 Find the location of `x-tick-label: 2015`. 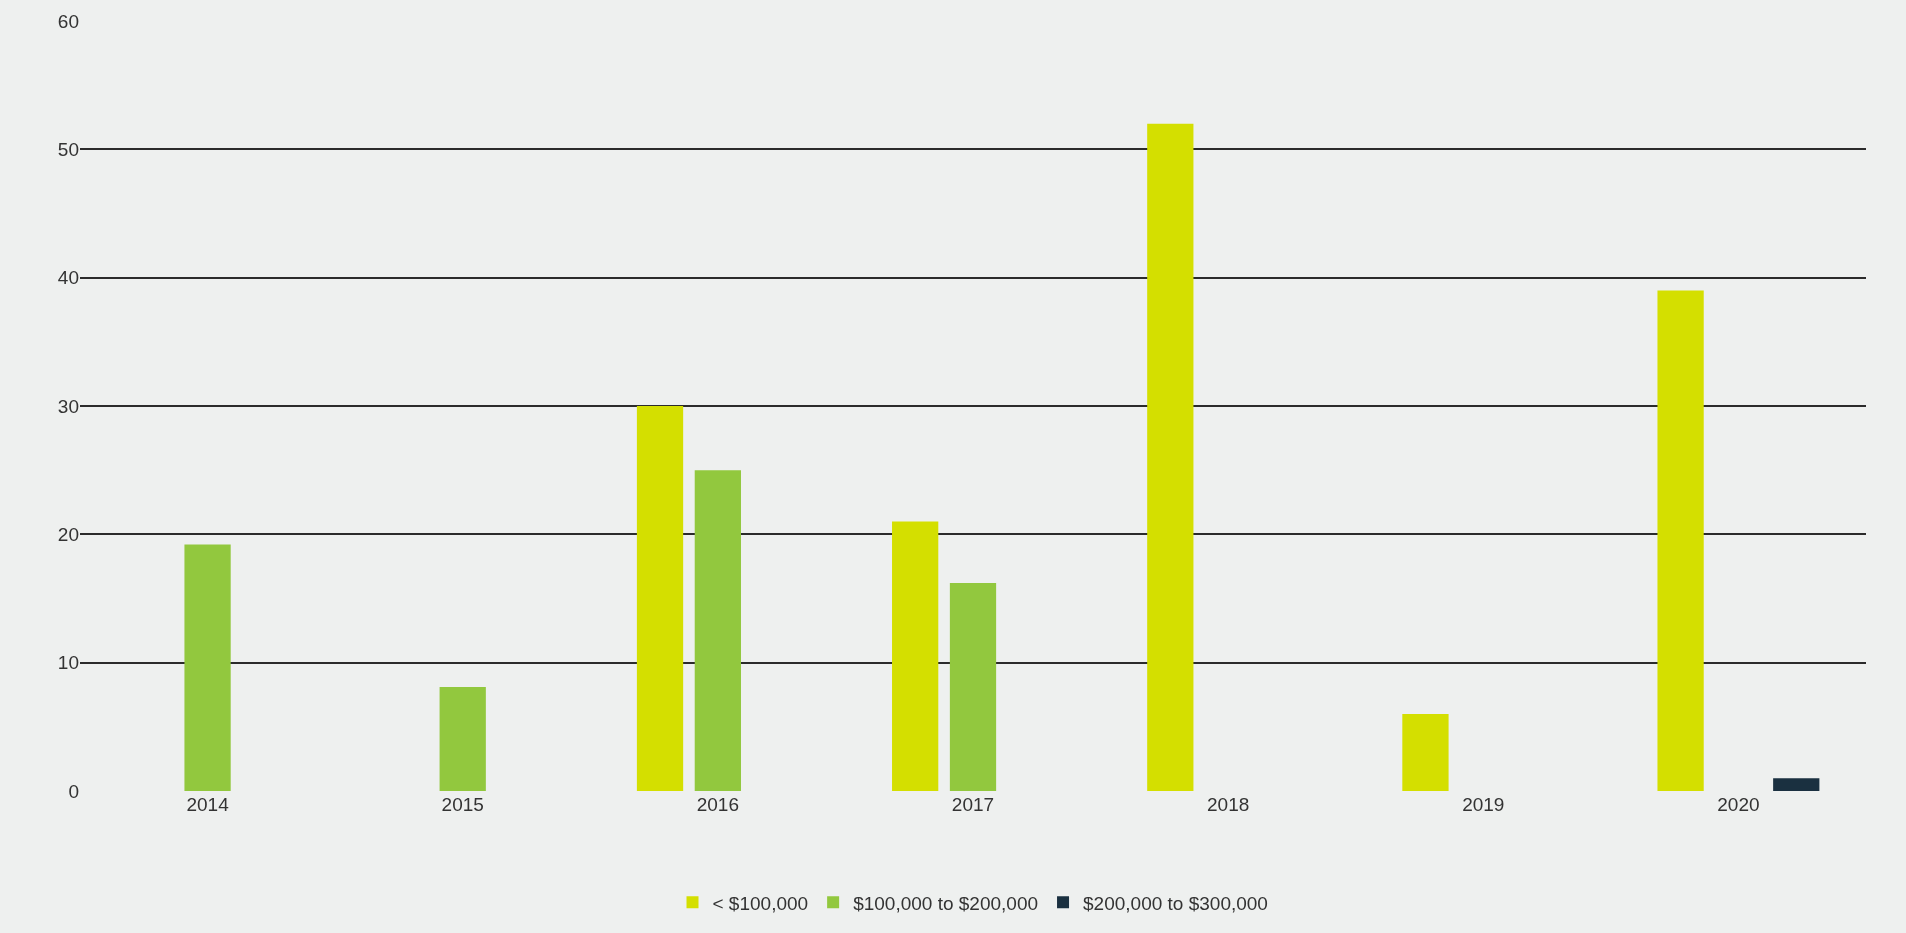

x-tick-label: 2015 is located at coordinates (462, 804).